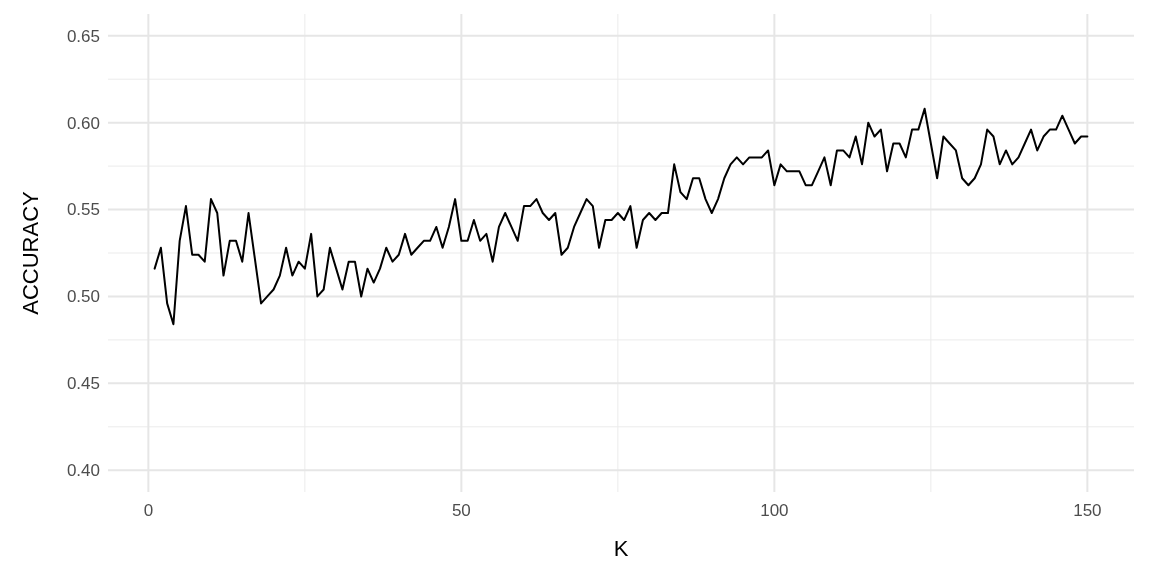  Describe the element at coordinates (83, 384) in the screenshot. I see `y-tick-label: 0.45` at that location.